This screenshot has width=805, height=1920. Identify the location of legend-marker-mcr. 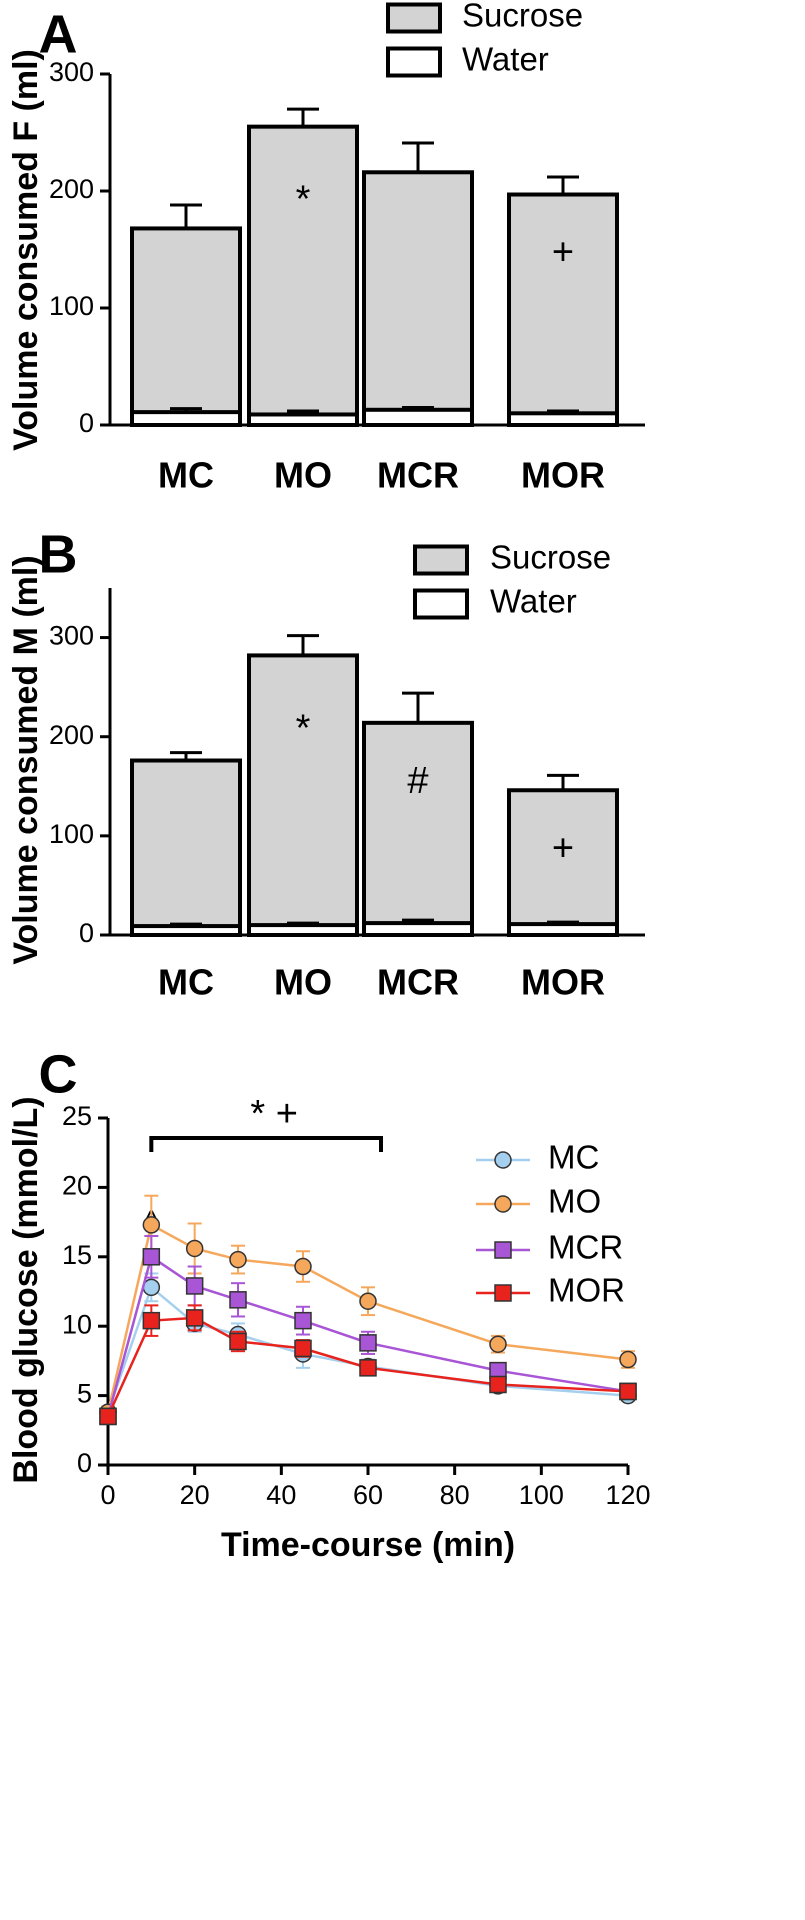
(503, 1250).